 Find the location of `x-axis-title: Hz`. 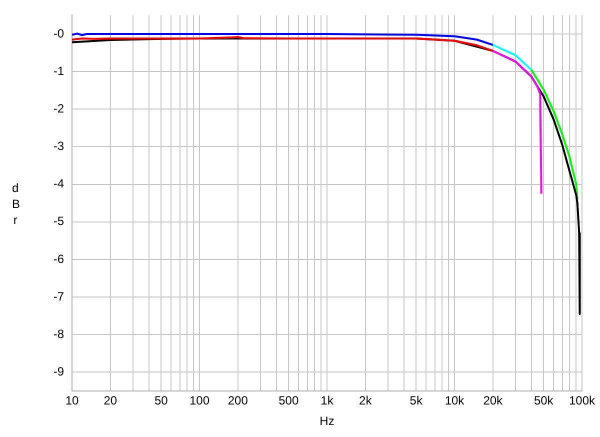

x-axis-title: Hz is located at coordinates (327, 421).